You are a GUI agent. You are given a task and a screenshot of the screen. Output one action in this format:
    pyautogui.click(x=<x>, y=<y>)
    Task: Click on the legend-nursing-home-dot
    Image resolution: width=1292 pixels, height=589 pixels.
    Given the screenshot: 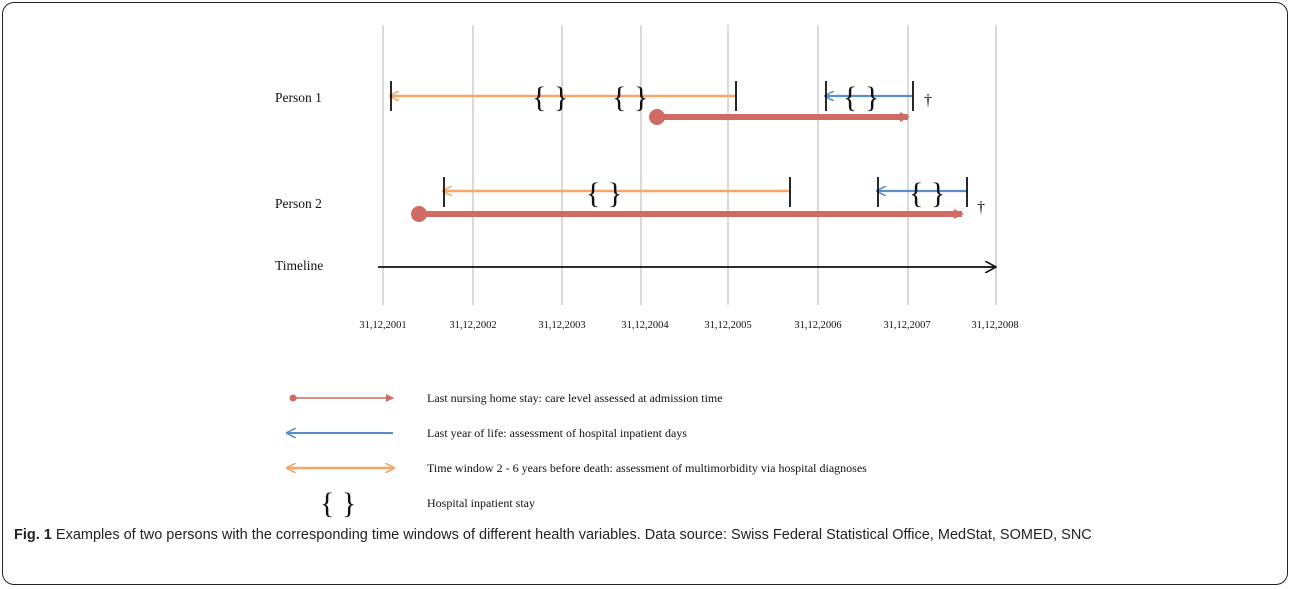 What is the action you would take?
    pyautogui.click(x=293, y=398)
    